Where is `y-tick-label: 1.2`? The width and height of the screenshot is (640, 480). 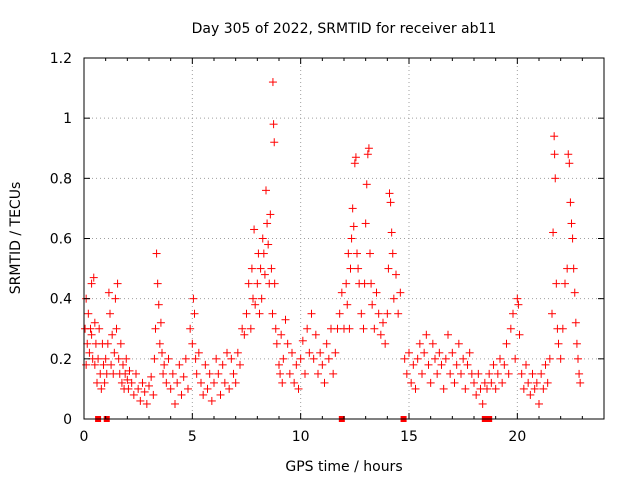 y-tick-label: 1.2 is located at coordinates (61, 59).